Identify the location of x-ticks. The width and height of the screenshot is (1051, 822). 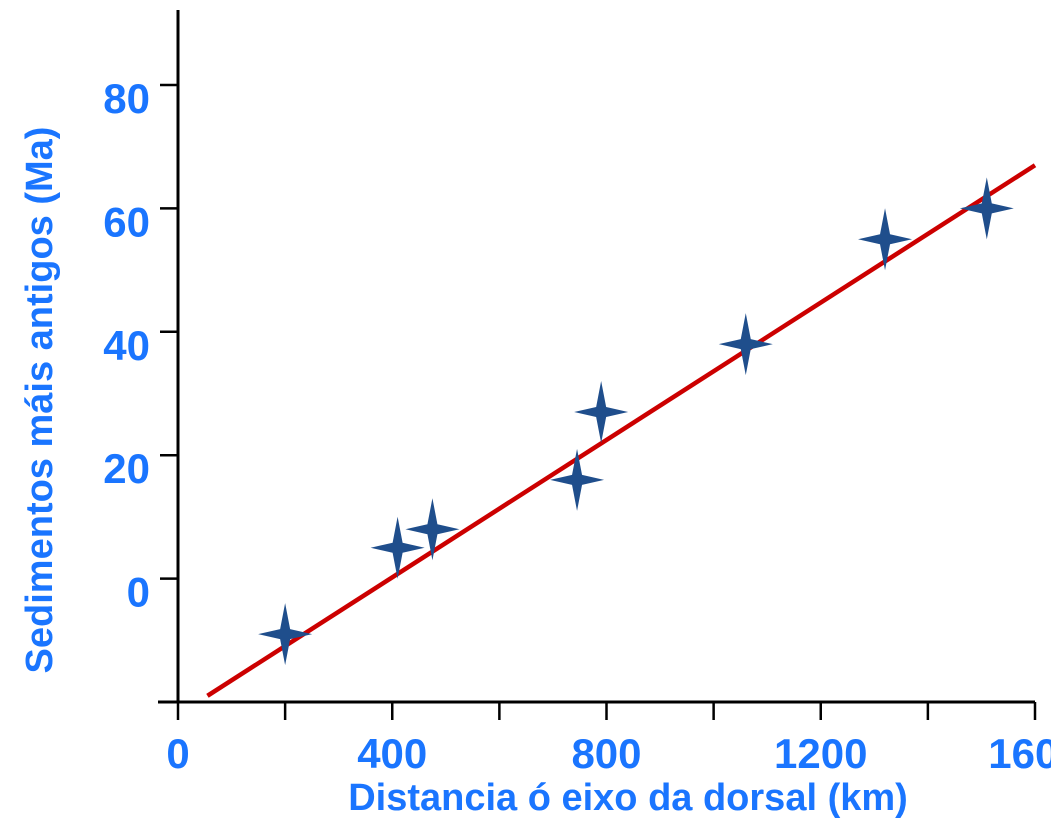
(606, 711).